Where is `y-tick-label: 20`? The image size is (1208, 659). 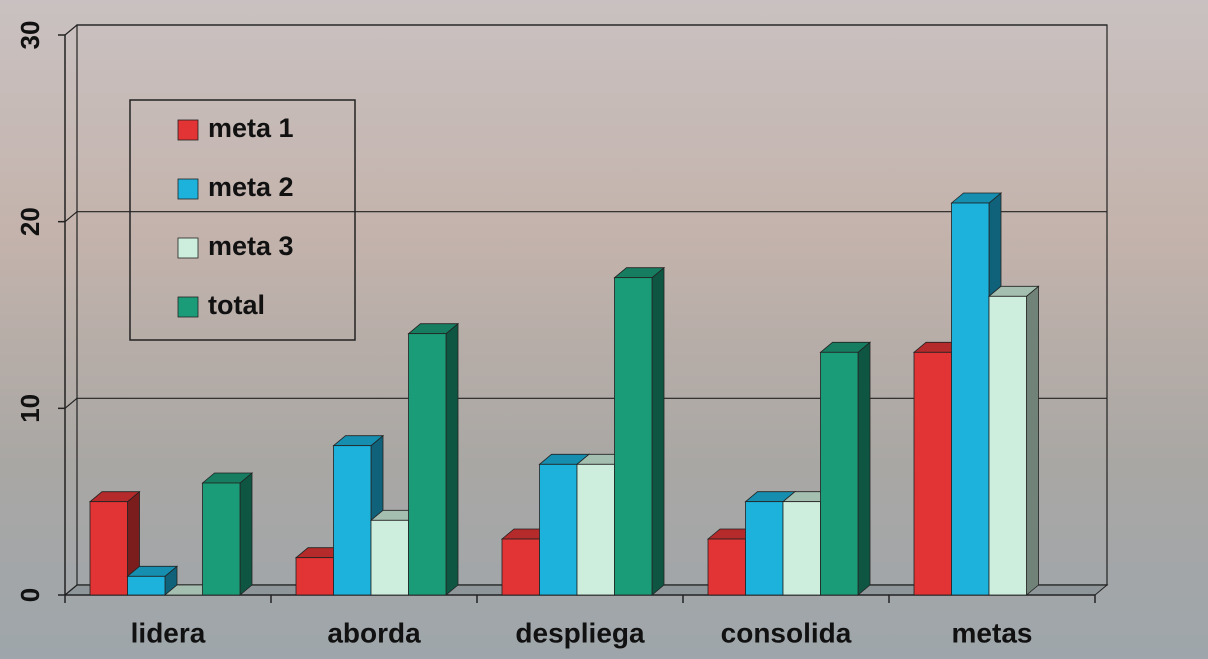
y-tick-label: 20 is located at coordinates (30, 221).